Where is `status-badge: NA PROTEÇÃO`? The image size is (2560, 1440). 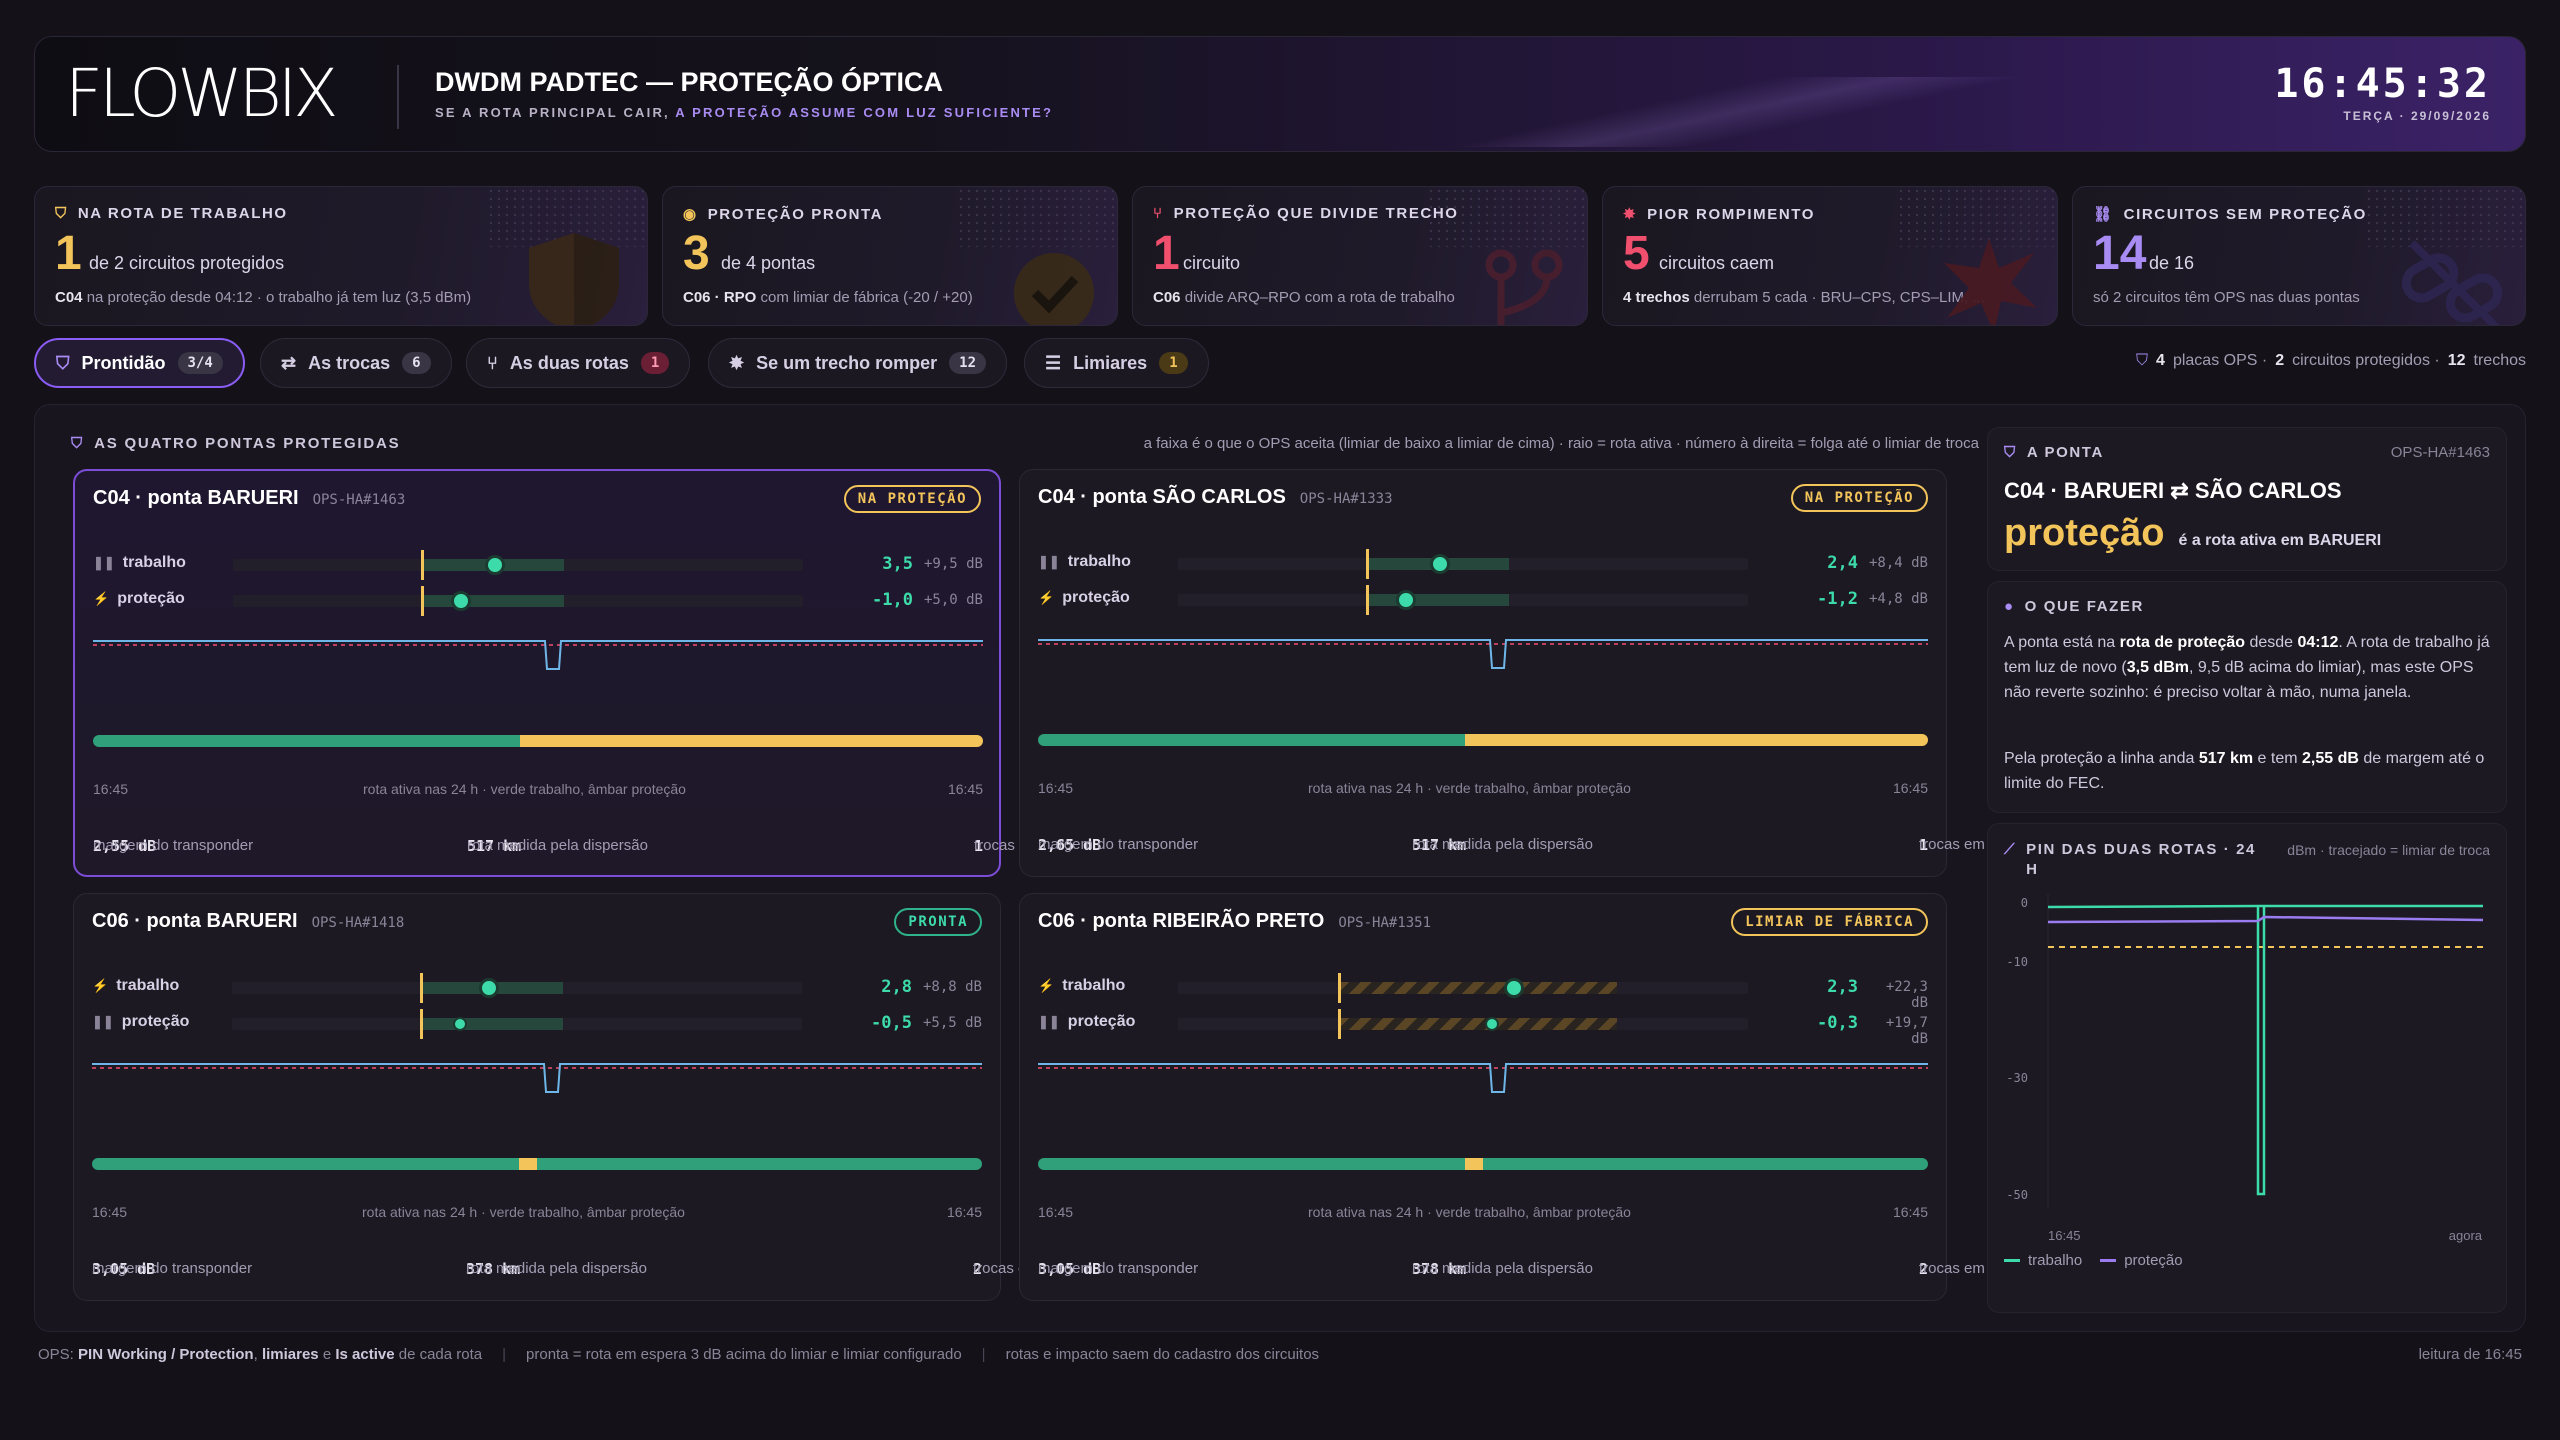
status-badge: NA PROTEÇÃO is located at coordinates (912, 499).